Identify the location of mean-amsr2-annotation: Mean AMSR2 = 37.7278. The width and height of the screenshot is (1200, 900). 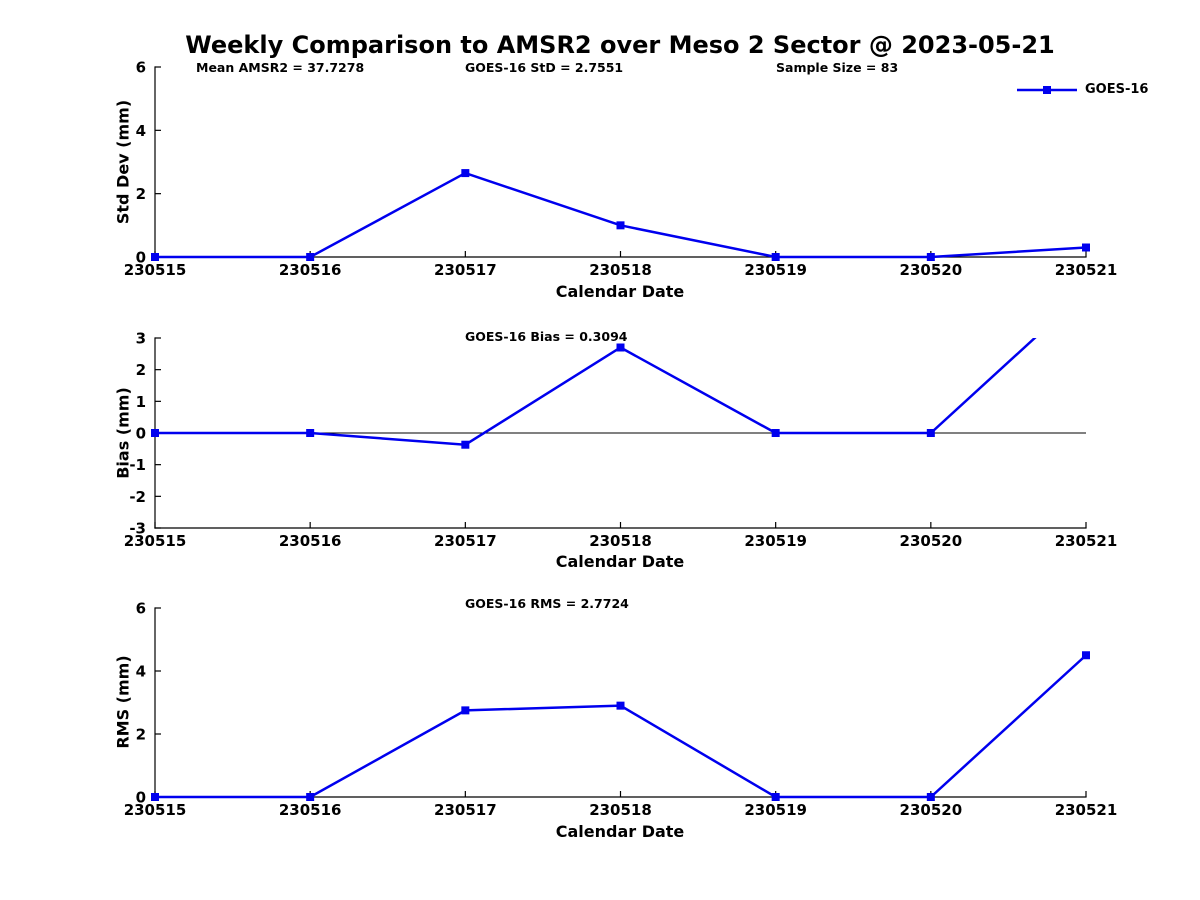
(280, 67).